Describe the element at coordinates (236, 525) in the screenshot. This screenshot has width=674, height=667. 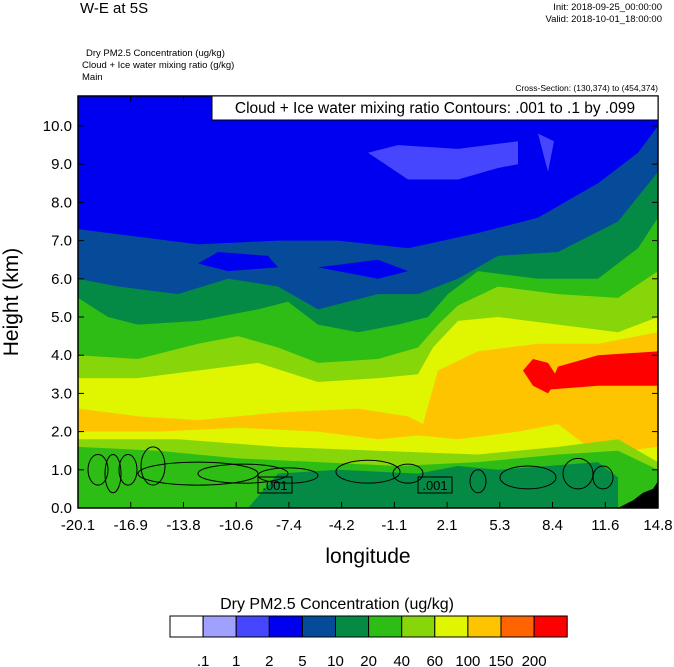
I see `x-tick-label: -10.6` at that location.